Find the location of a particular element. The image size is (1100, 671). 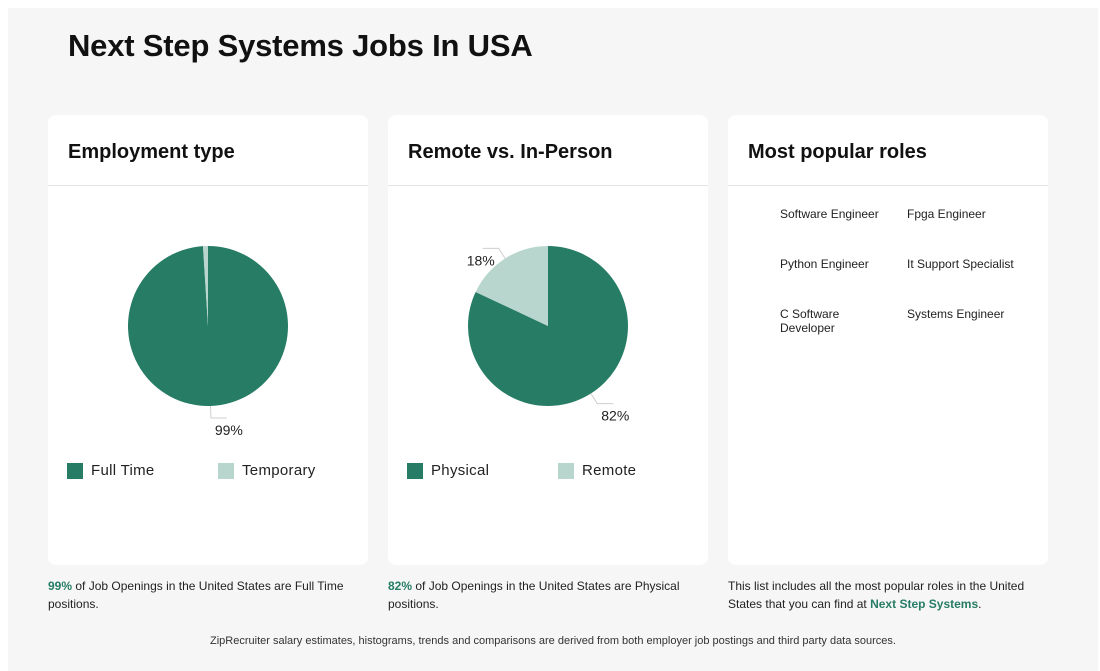

roles-card-title: Most popular roles is located at coordinates (837, 152).